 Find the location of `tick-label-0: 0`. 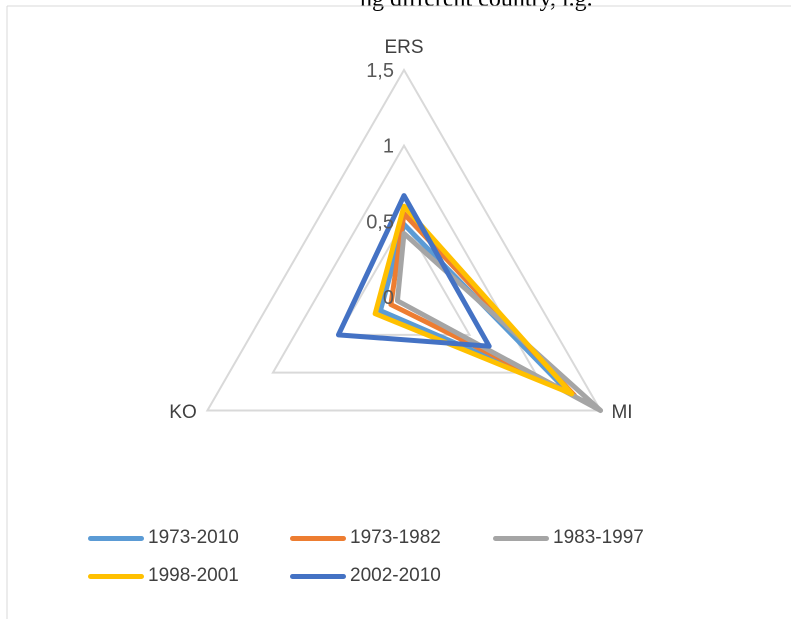

tick-label-0: 0 is located at coordinates (388, 298).